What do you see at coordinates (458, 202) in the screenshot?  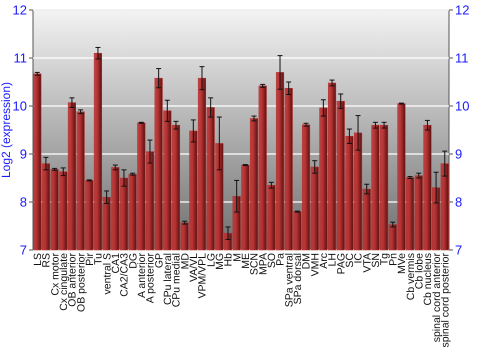 I see `y2-tick-label: 8` at bounding box center [458, 202].